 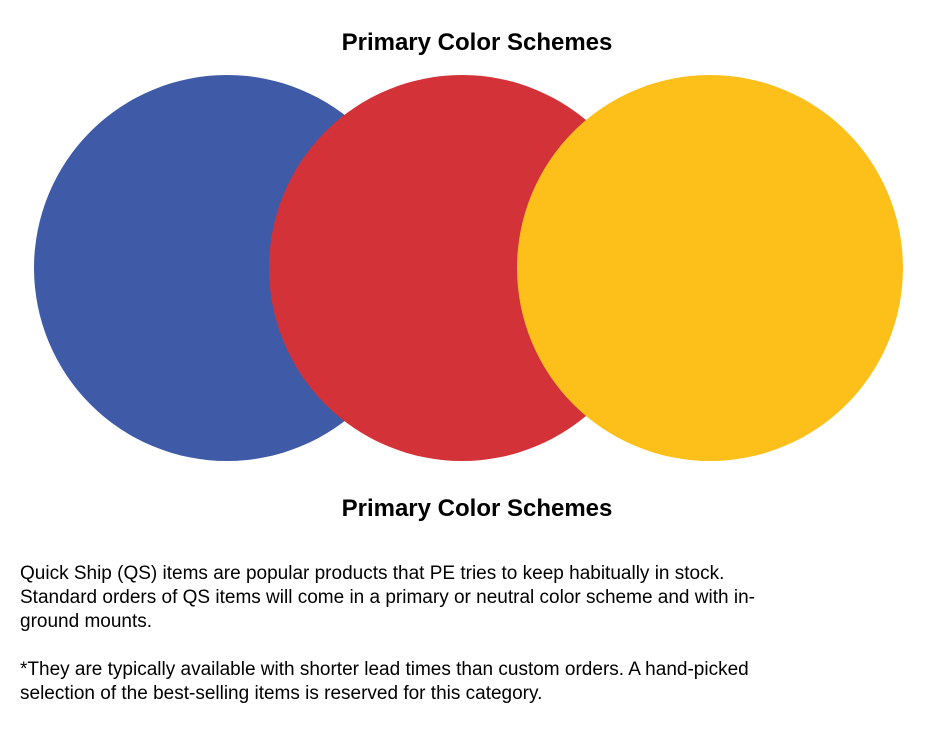 I want to click on page-title: Primary Color Schemes, so click(x=477, y=42).